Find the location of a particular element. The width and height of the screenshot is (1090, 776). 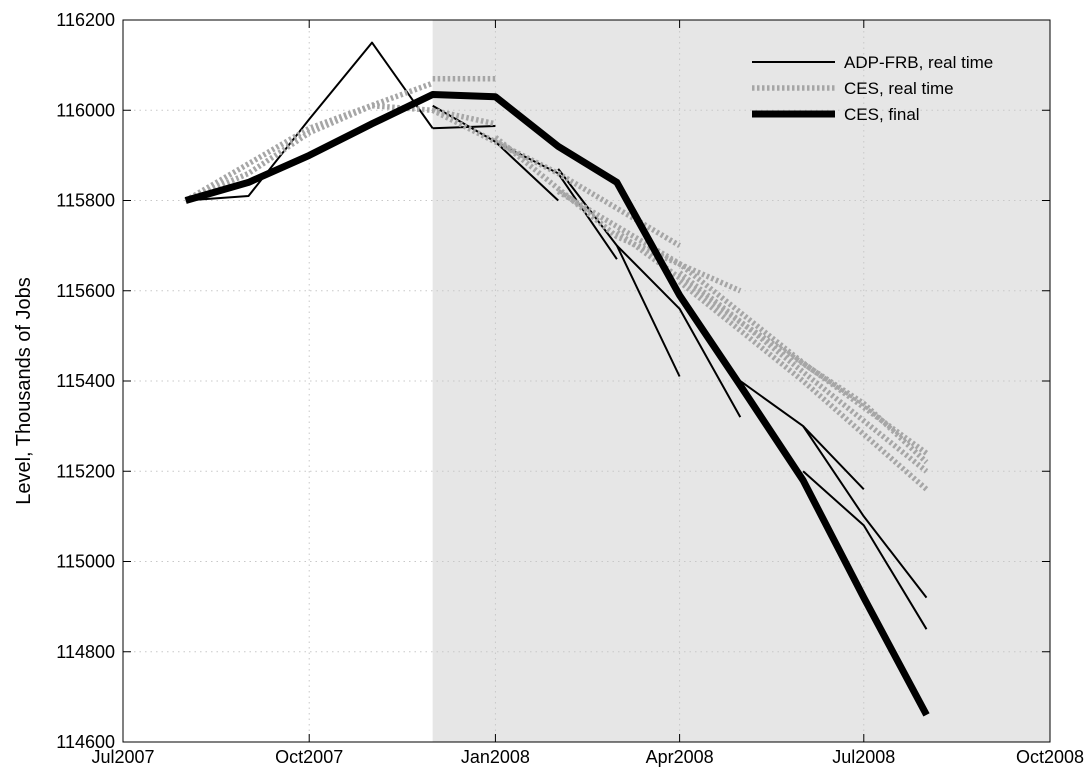

y-tick-label: 115000 is located at coordinates (85, 562).